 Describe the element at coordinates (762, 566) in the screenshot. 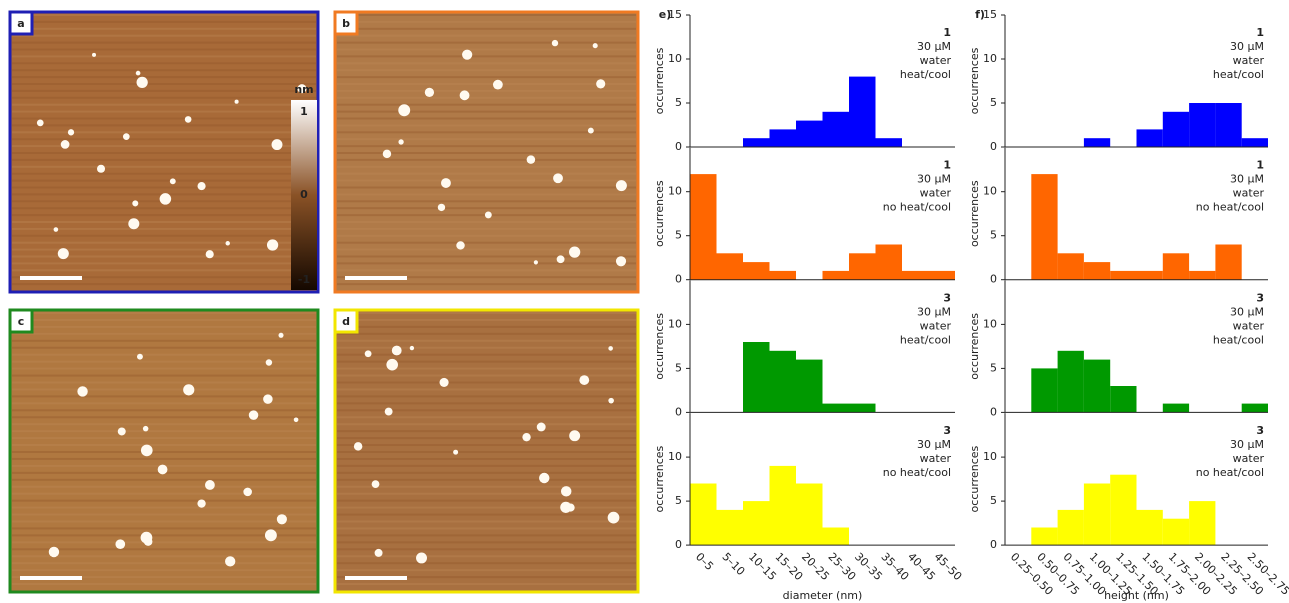

I see `x-tick-label: 10–15` at that location.